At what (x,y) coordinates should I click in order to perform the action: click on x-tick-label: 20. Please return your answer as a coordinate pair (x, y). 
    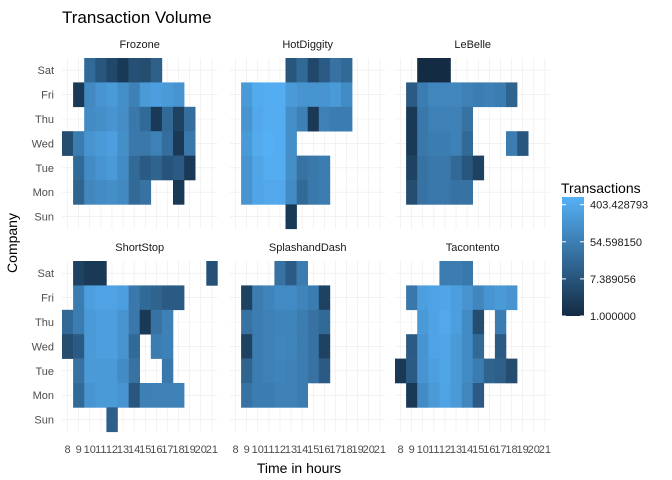
    Looking at the image, I should click on (534, 450).